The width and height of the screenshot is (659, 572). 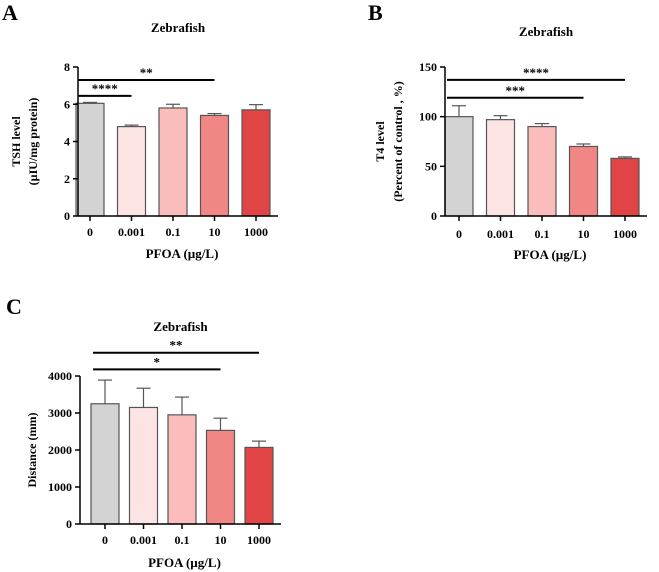 What do you see at coordinates (60, 413) in the screenshot?
I see `y-tick-label: 3000` at bounding box center [60, 413].